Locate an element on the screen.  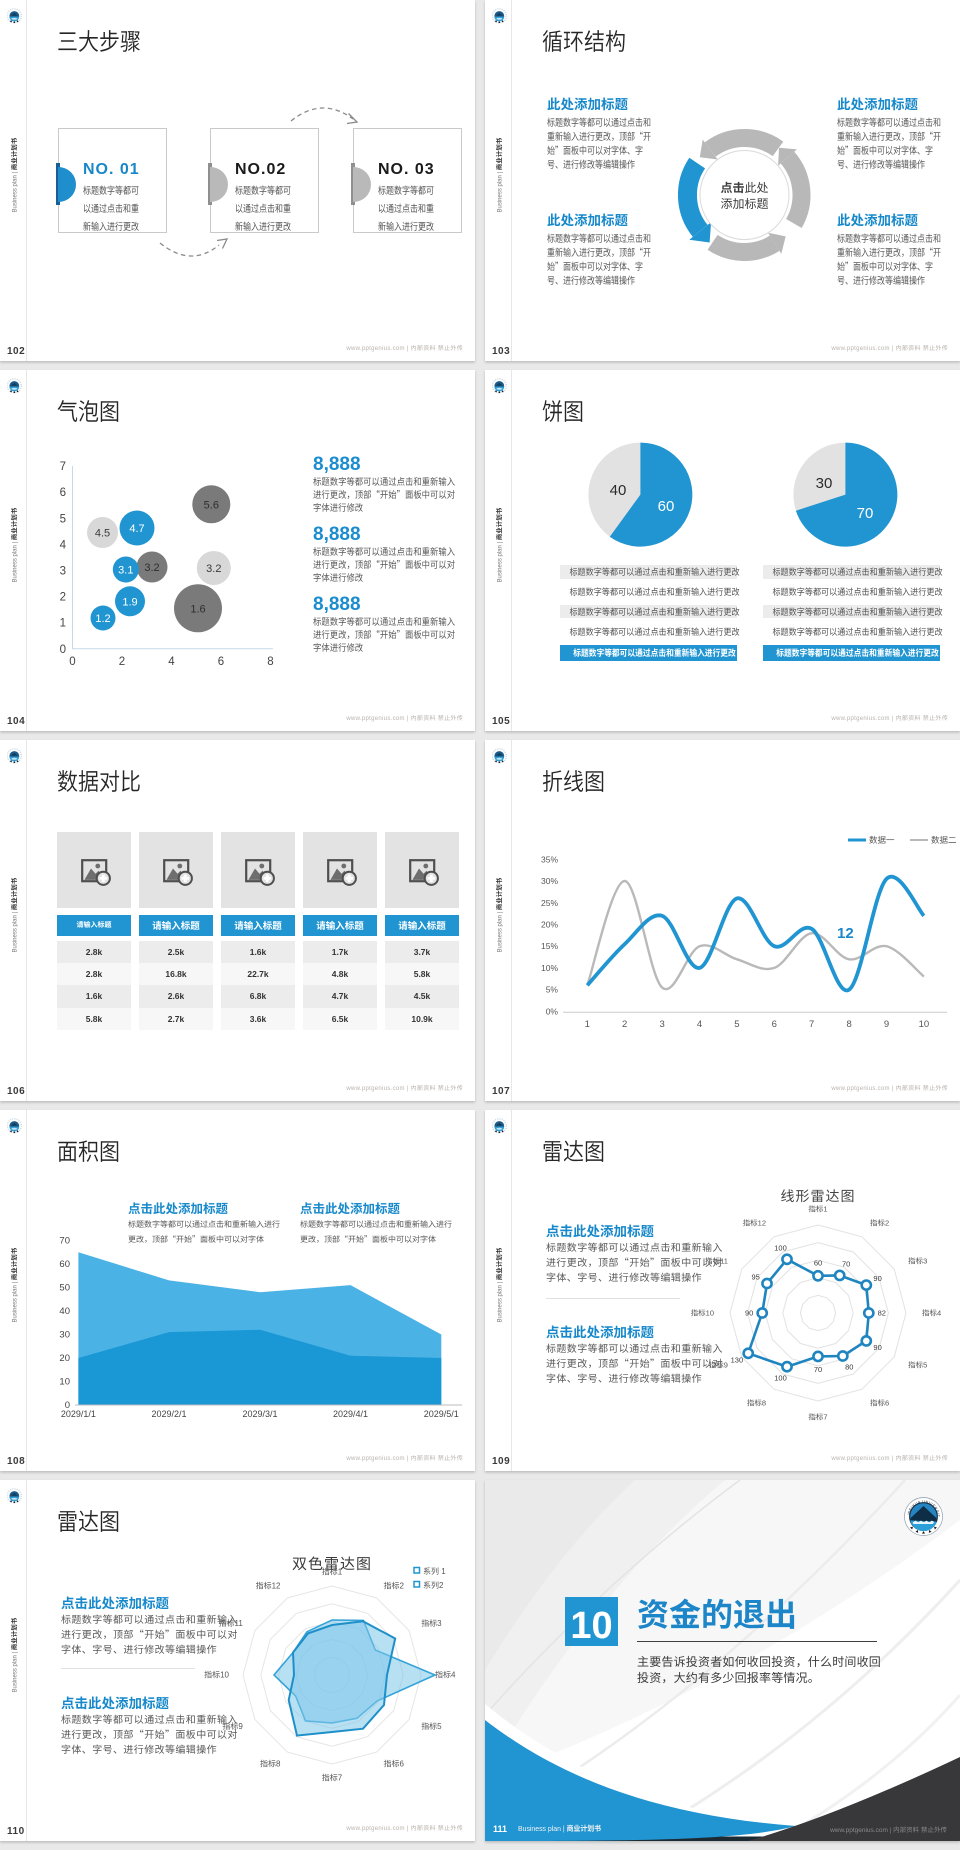
svg-text: 25% is located at coordinates (549, 903).